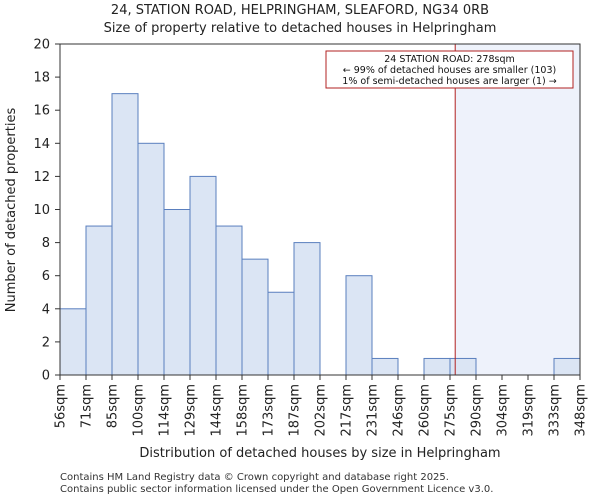  I want to click on bar-217sqm, so click(359, 325).